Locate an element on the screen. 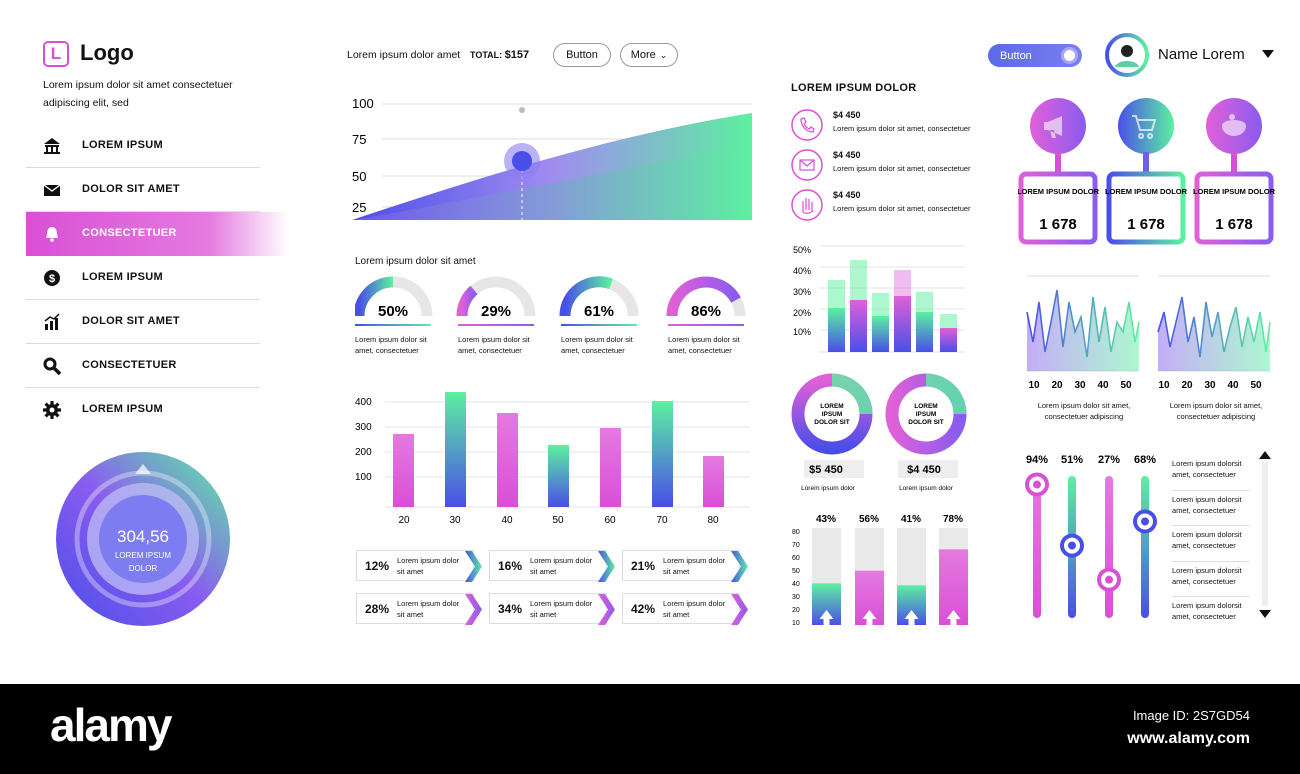 This screenshot has height=774, width=1300. bar is located at coordinates (610, 467).